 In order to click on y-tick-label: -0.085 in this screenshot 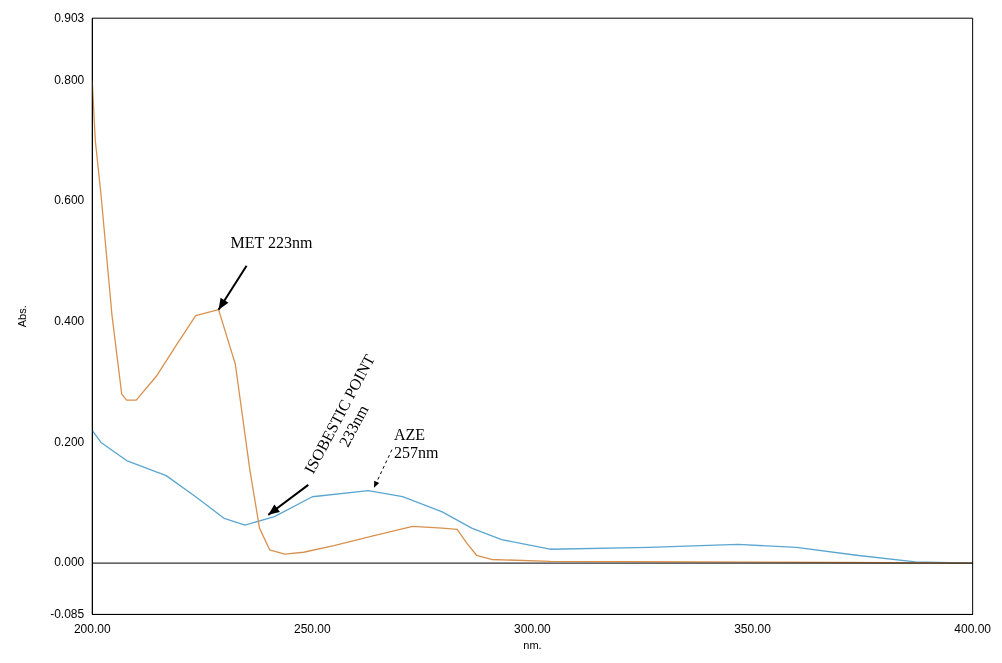, I will do `click(67, 613)`.